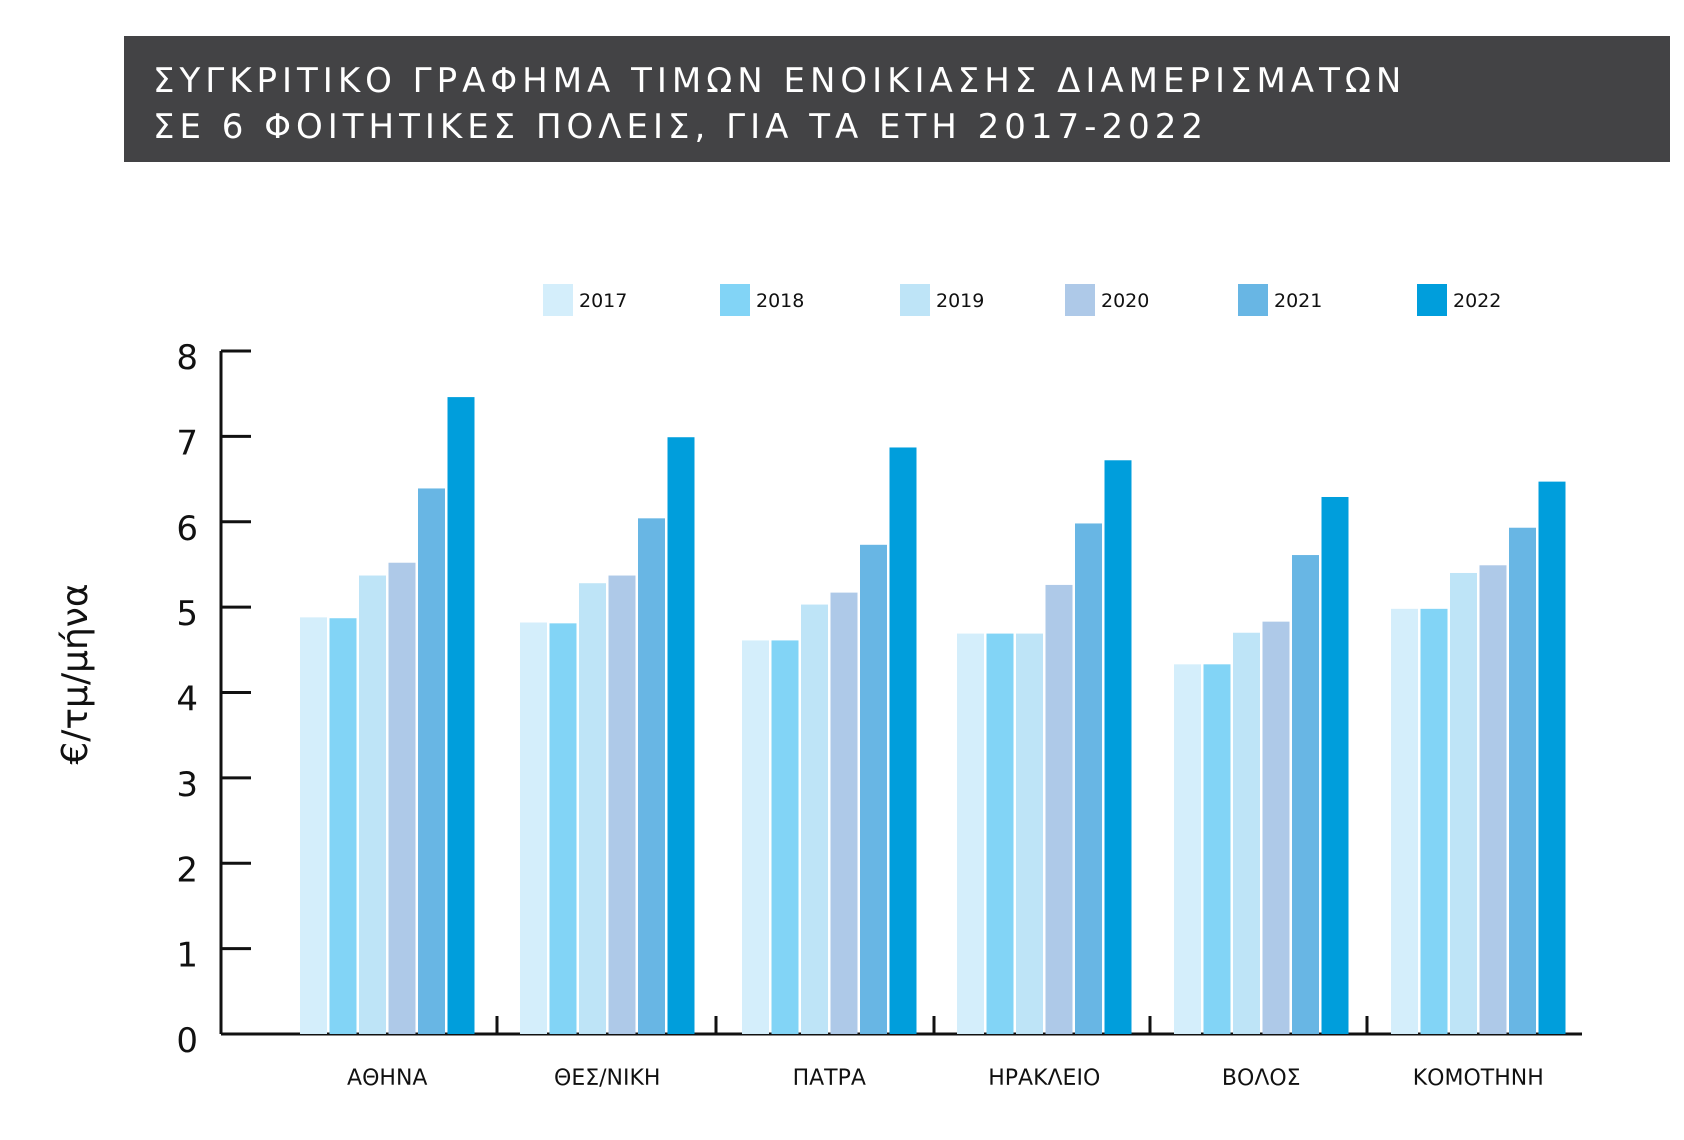  I want to click on legend-item: 2018, so click(762, 300).